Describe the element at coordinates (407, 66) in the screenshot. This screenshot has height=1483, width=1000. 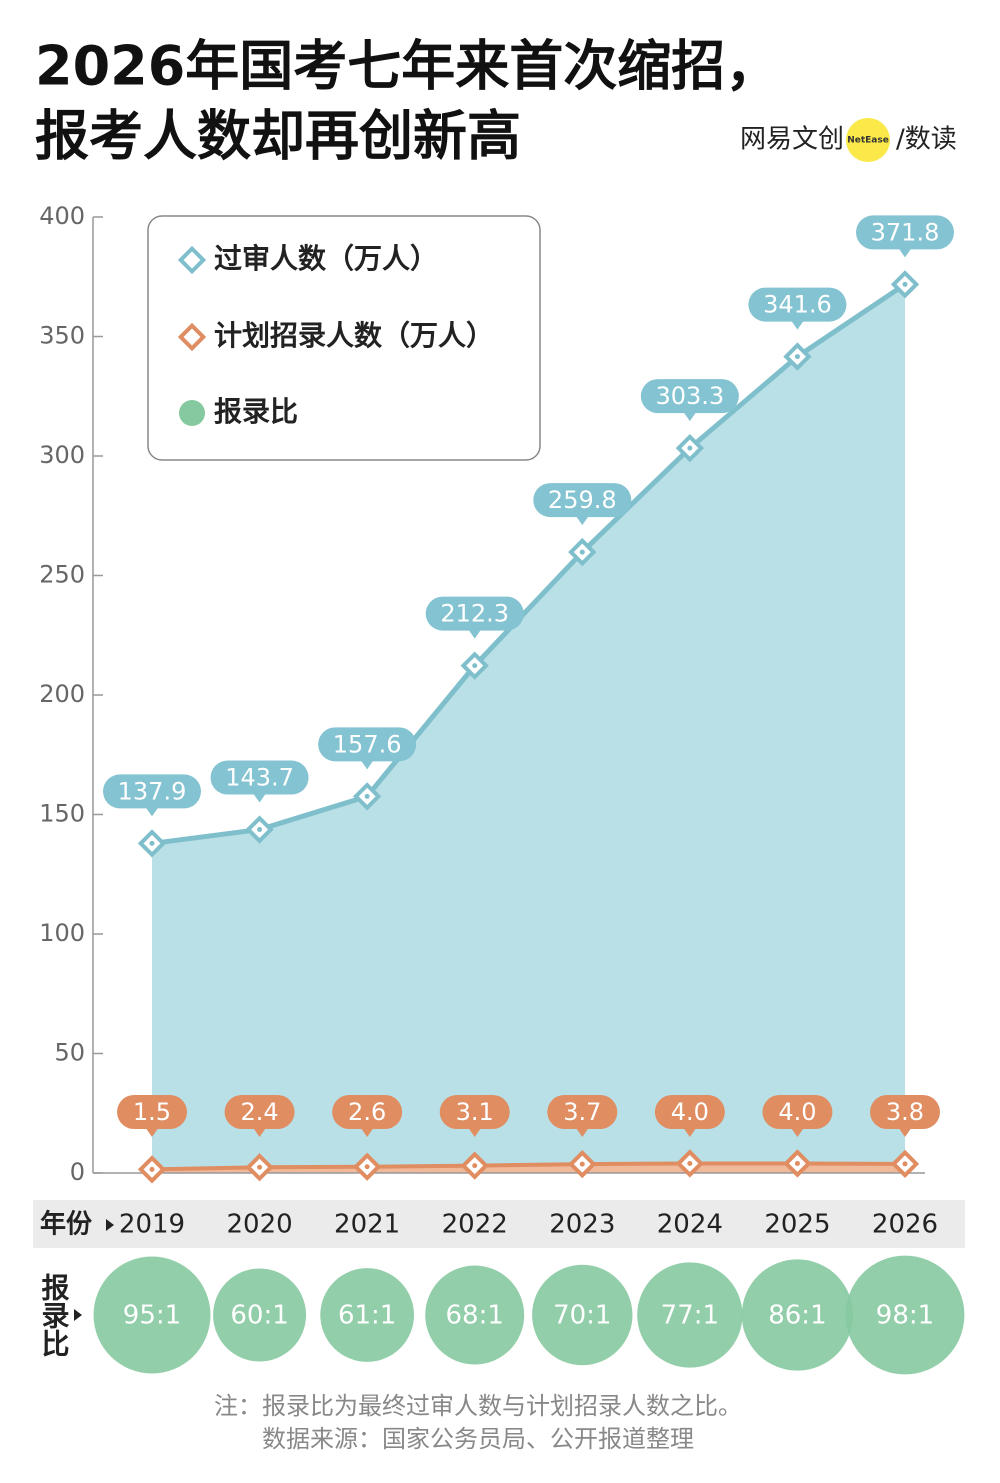
I see `title-line: 2026年国考七年来首次缩招，` at that location.